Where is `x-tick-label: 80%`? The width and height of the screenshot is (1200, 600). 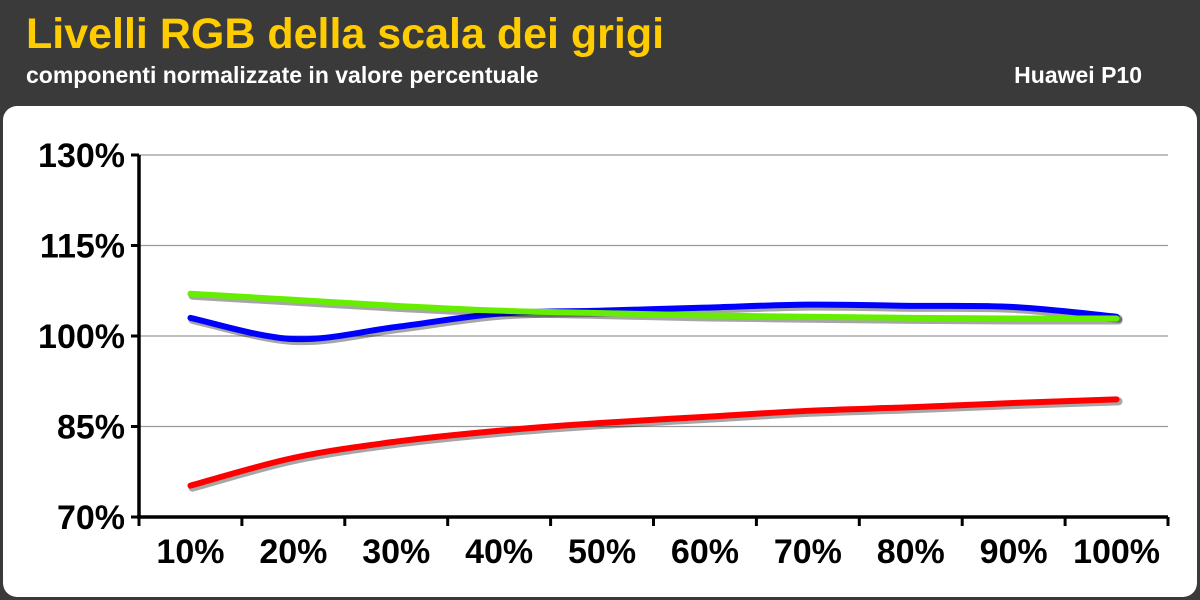 x-tick-label: 80% is located at coordinates (911, 552).